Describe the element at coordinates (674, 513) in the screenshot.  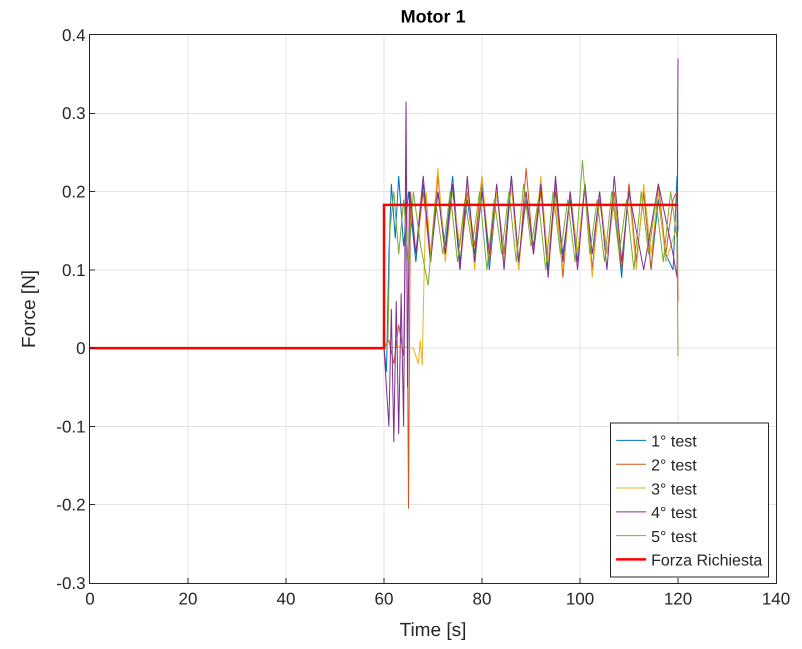
I see `legend-label: 4° test` at that location.